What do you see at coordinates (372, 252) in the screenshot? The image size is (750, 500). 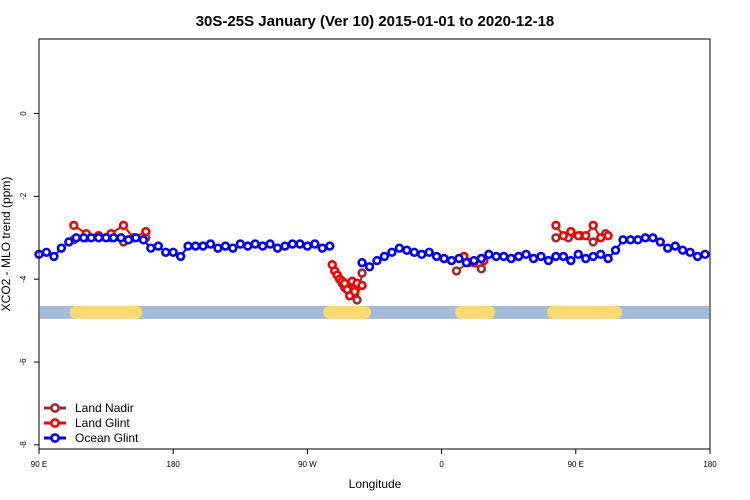 I see `series-ocean-glint` at bounding box center [372, 252].